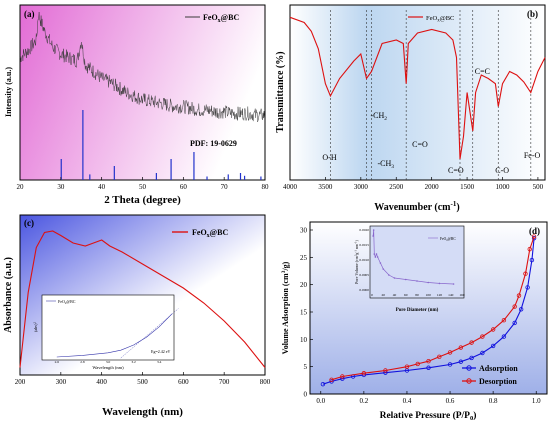 The image size is (550, 436). What do you see at coordinates (320, 401) in the screenshot?
I see `panel-d-xtick-label: 0.0` at bounding box center [320, 401].